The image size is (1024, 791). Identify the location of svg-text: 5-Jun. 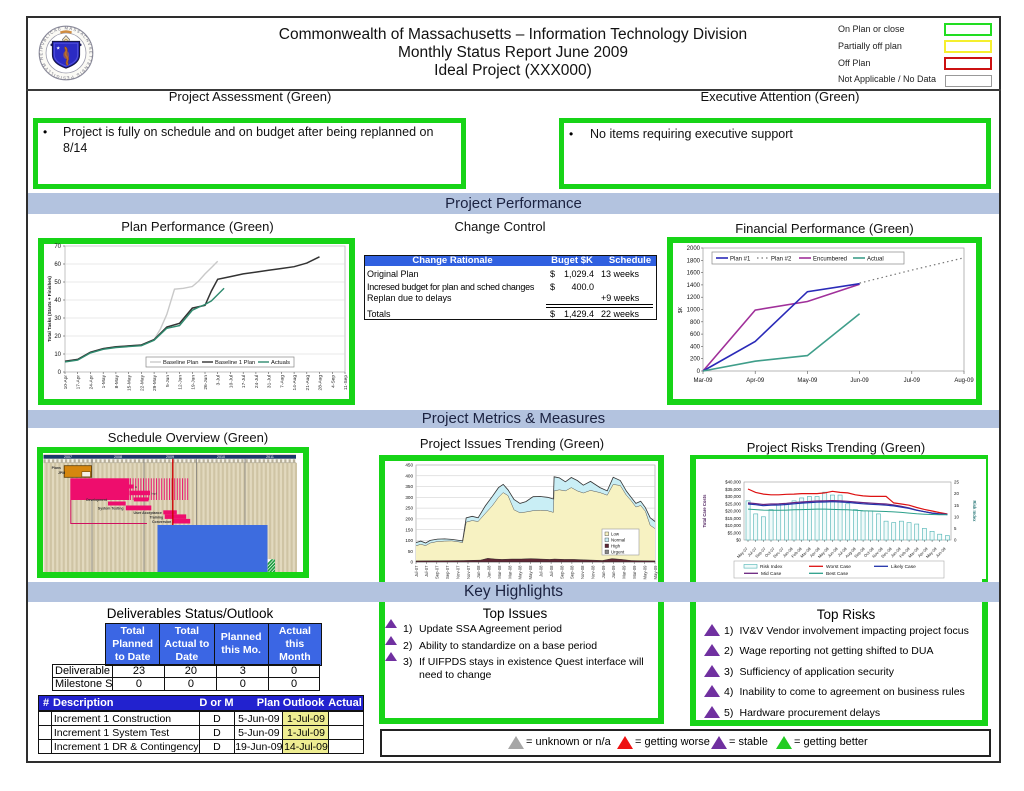
(168, 381).